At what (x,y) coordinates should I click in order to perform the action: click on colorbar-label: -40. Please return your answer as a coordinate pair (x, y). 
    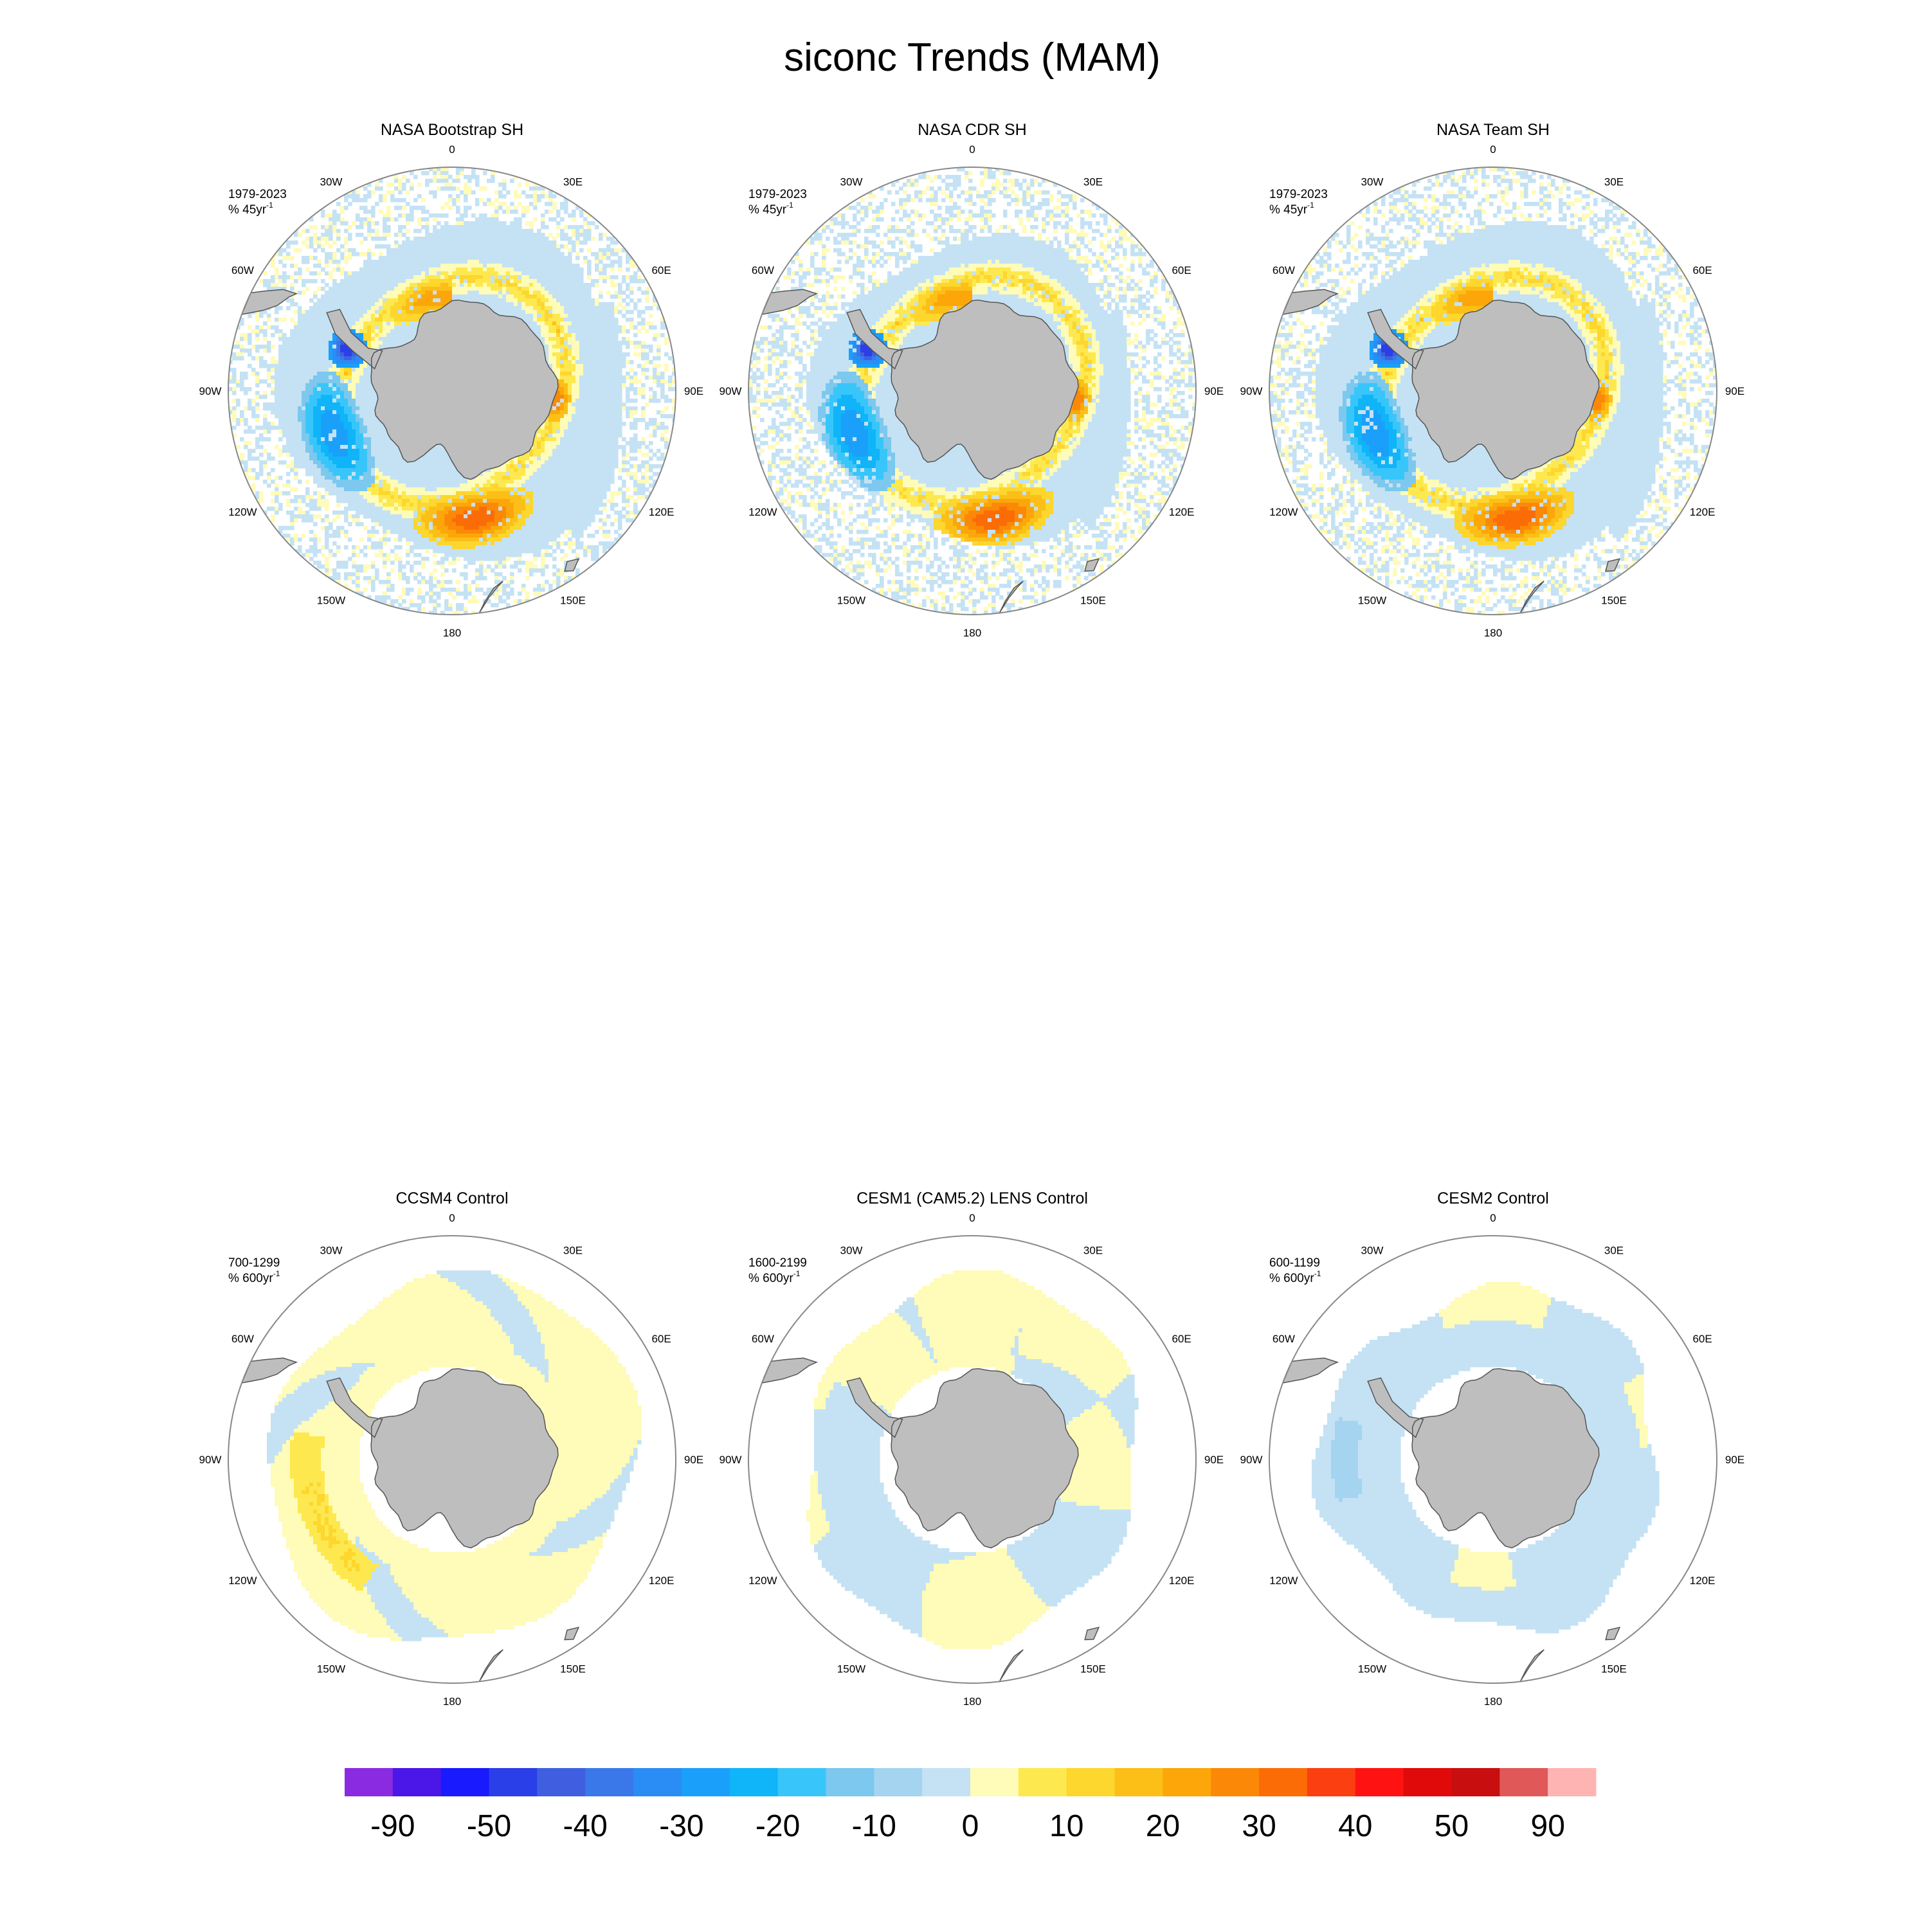
    Looking at the image, I should click on (585, 1826).